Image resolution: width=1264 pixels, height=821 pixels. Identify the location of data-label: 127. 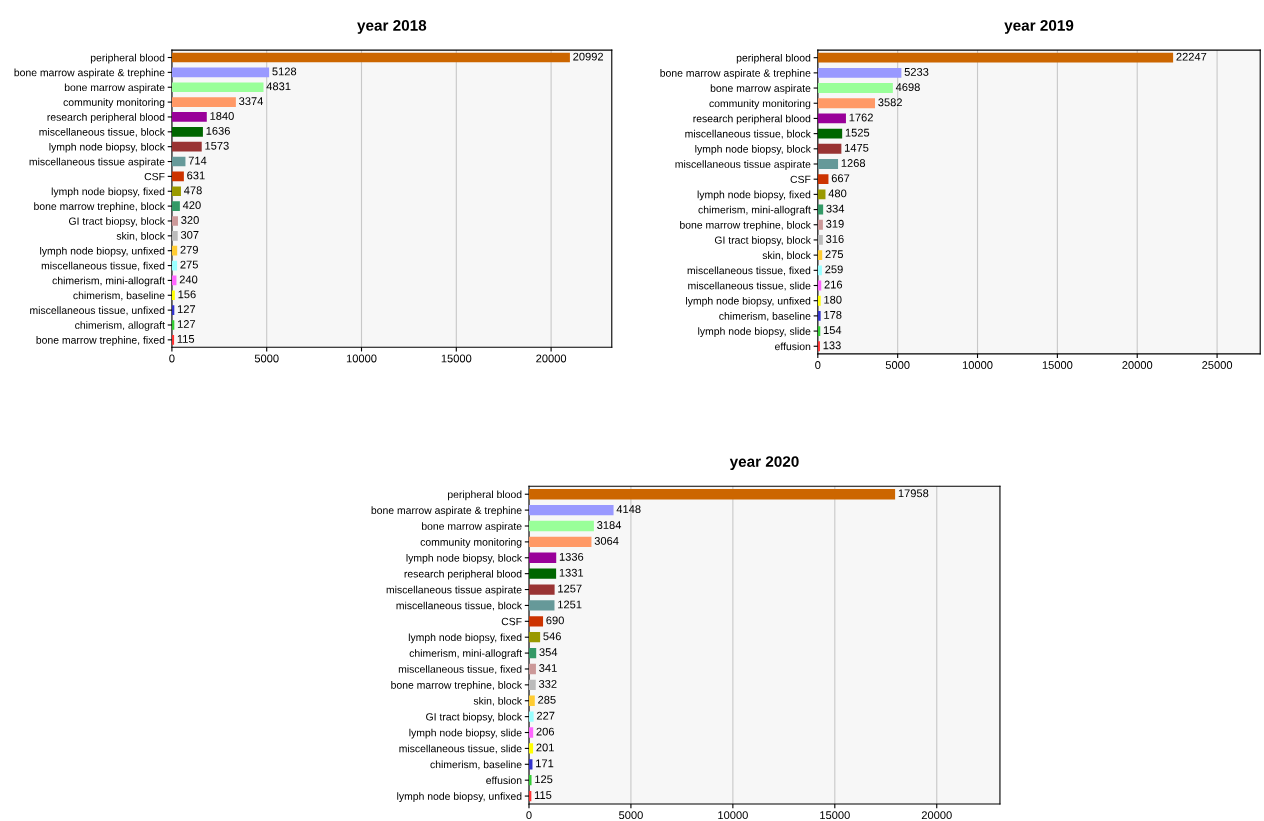
(186, 324).